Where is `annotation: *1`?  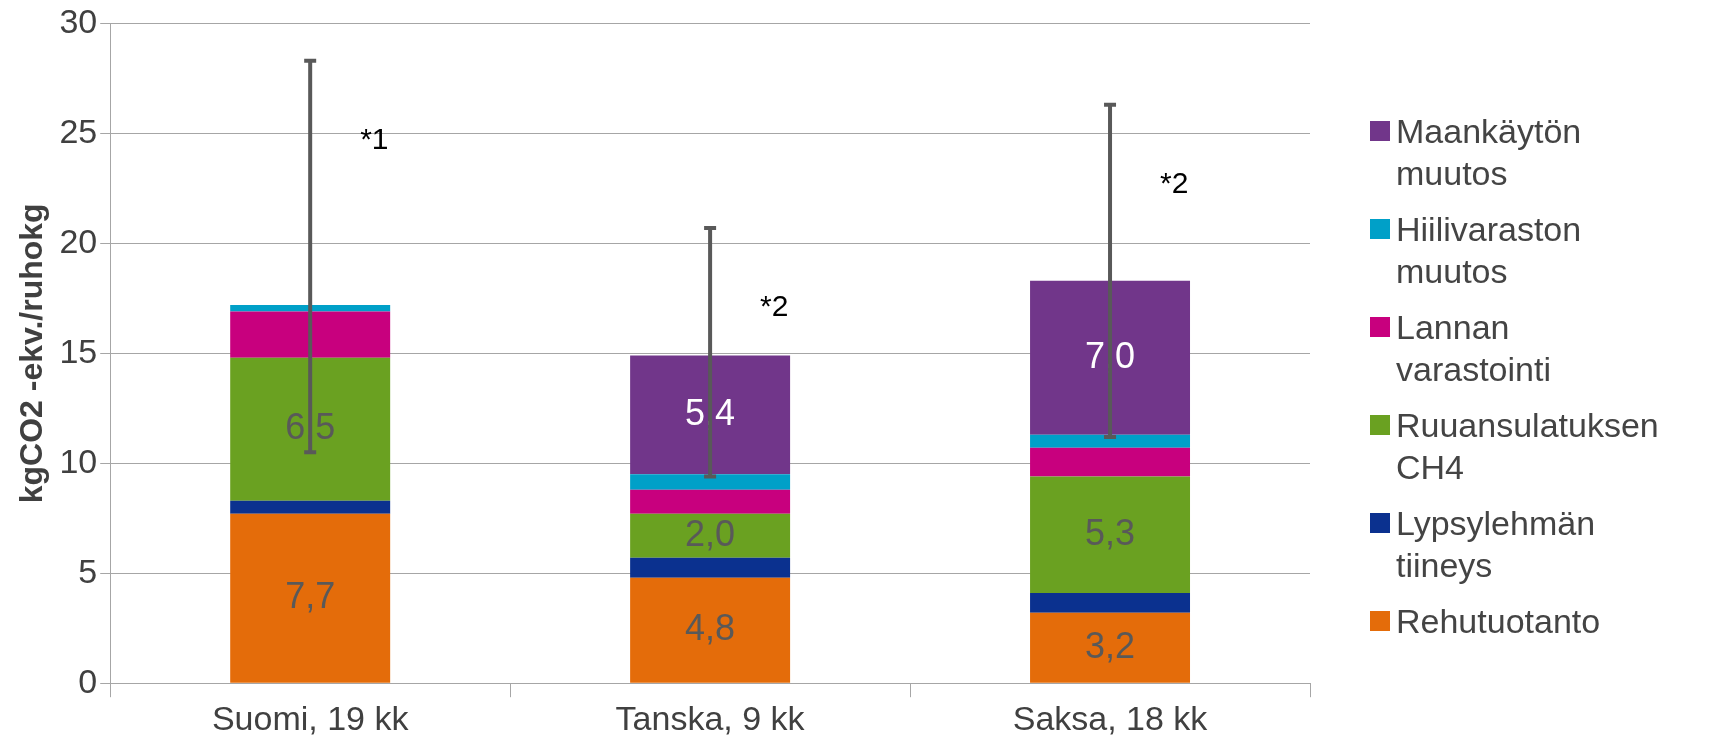
annotation: *1 is located at coordinates (374, 139).